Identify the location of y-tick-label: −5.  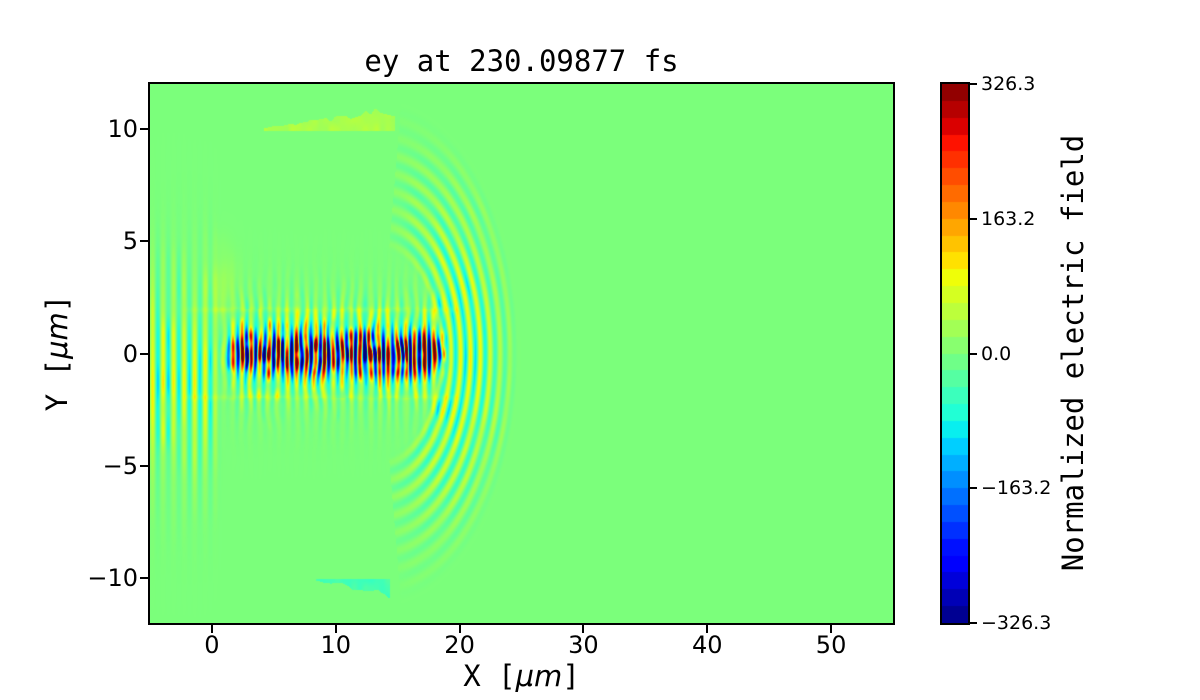
(120, 465).